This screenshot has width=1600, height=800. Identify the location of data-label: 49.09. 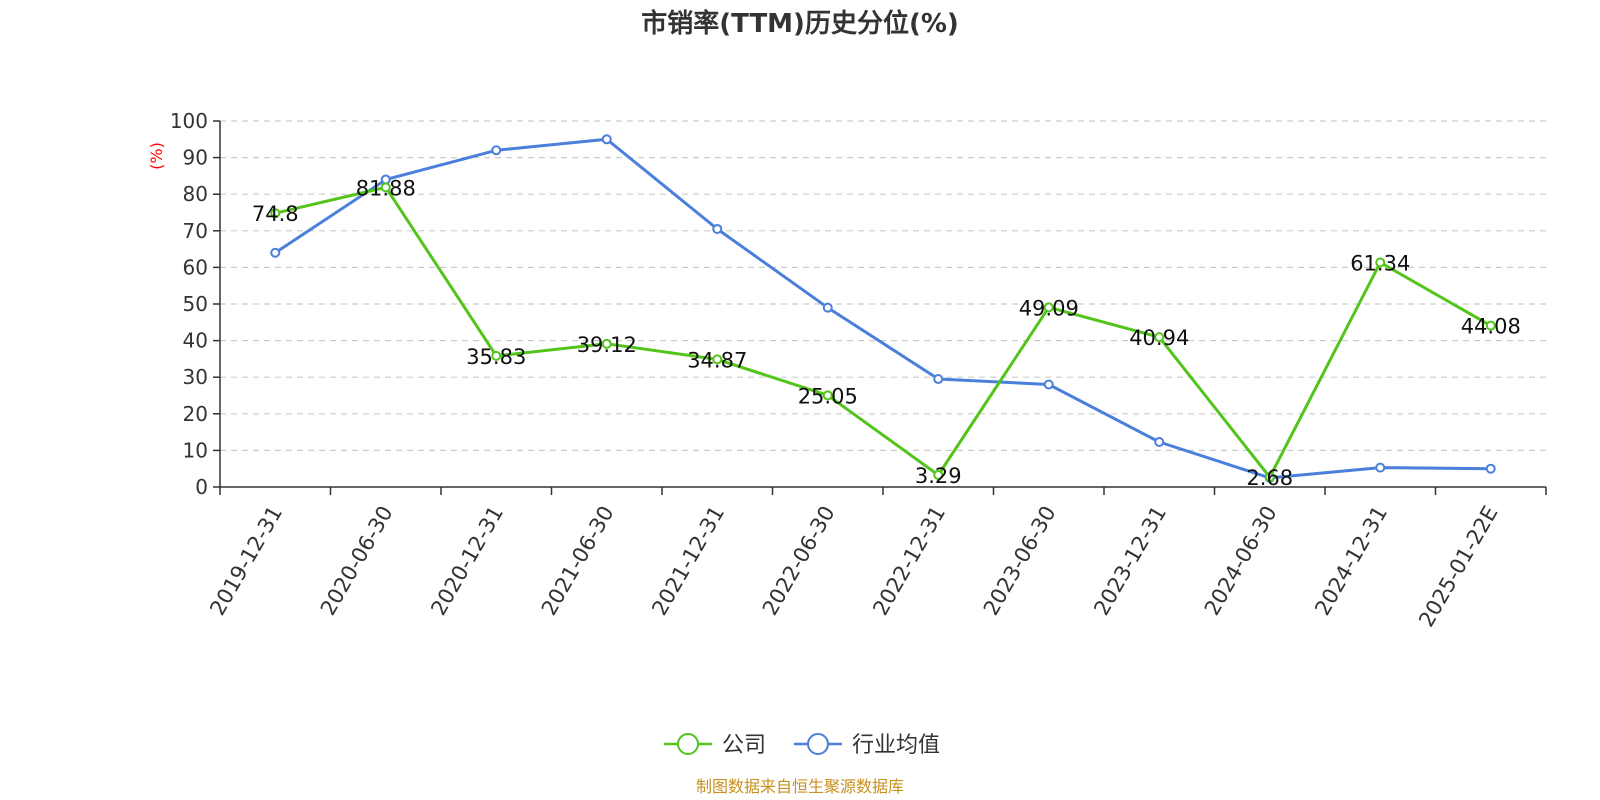
(1049, 308).